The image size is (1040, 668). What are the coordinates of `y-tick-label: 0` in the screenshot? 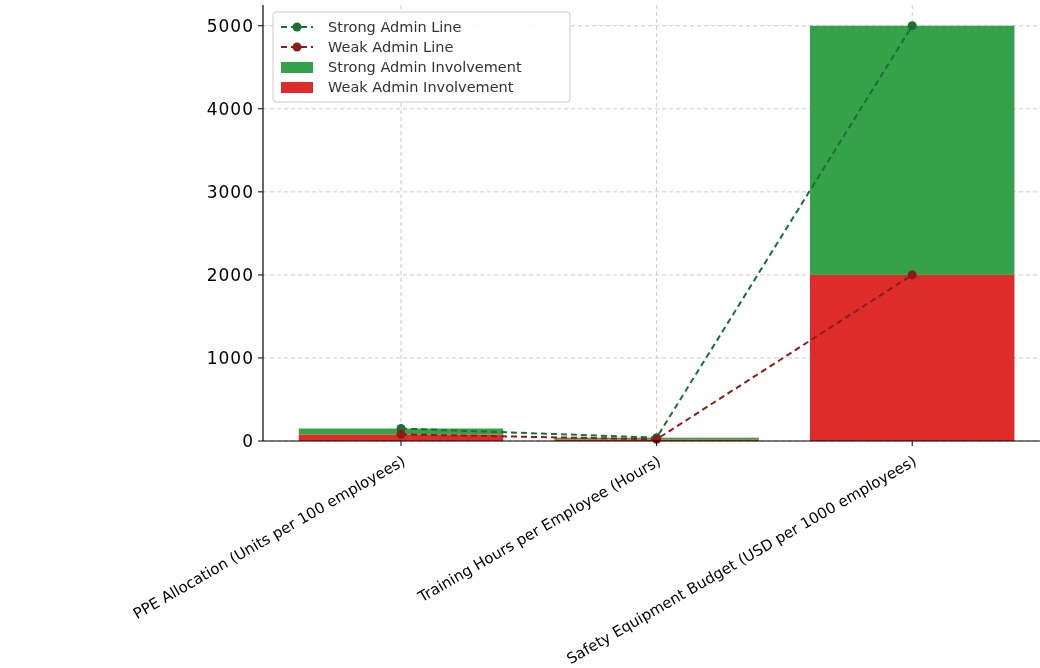 It's located at (248, 440).